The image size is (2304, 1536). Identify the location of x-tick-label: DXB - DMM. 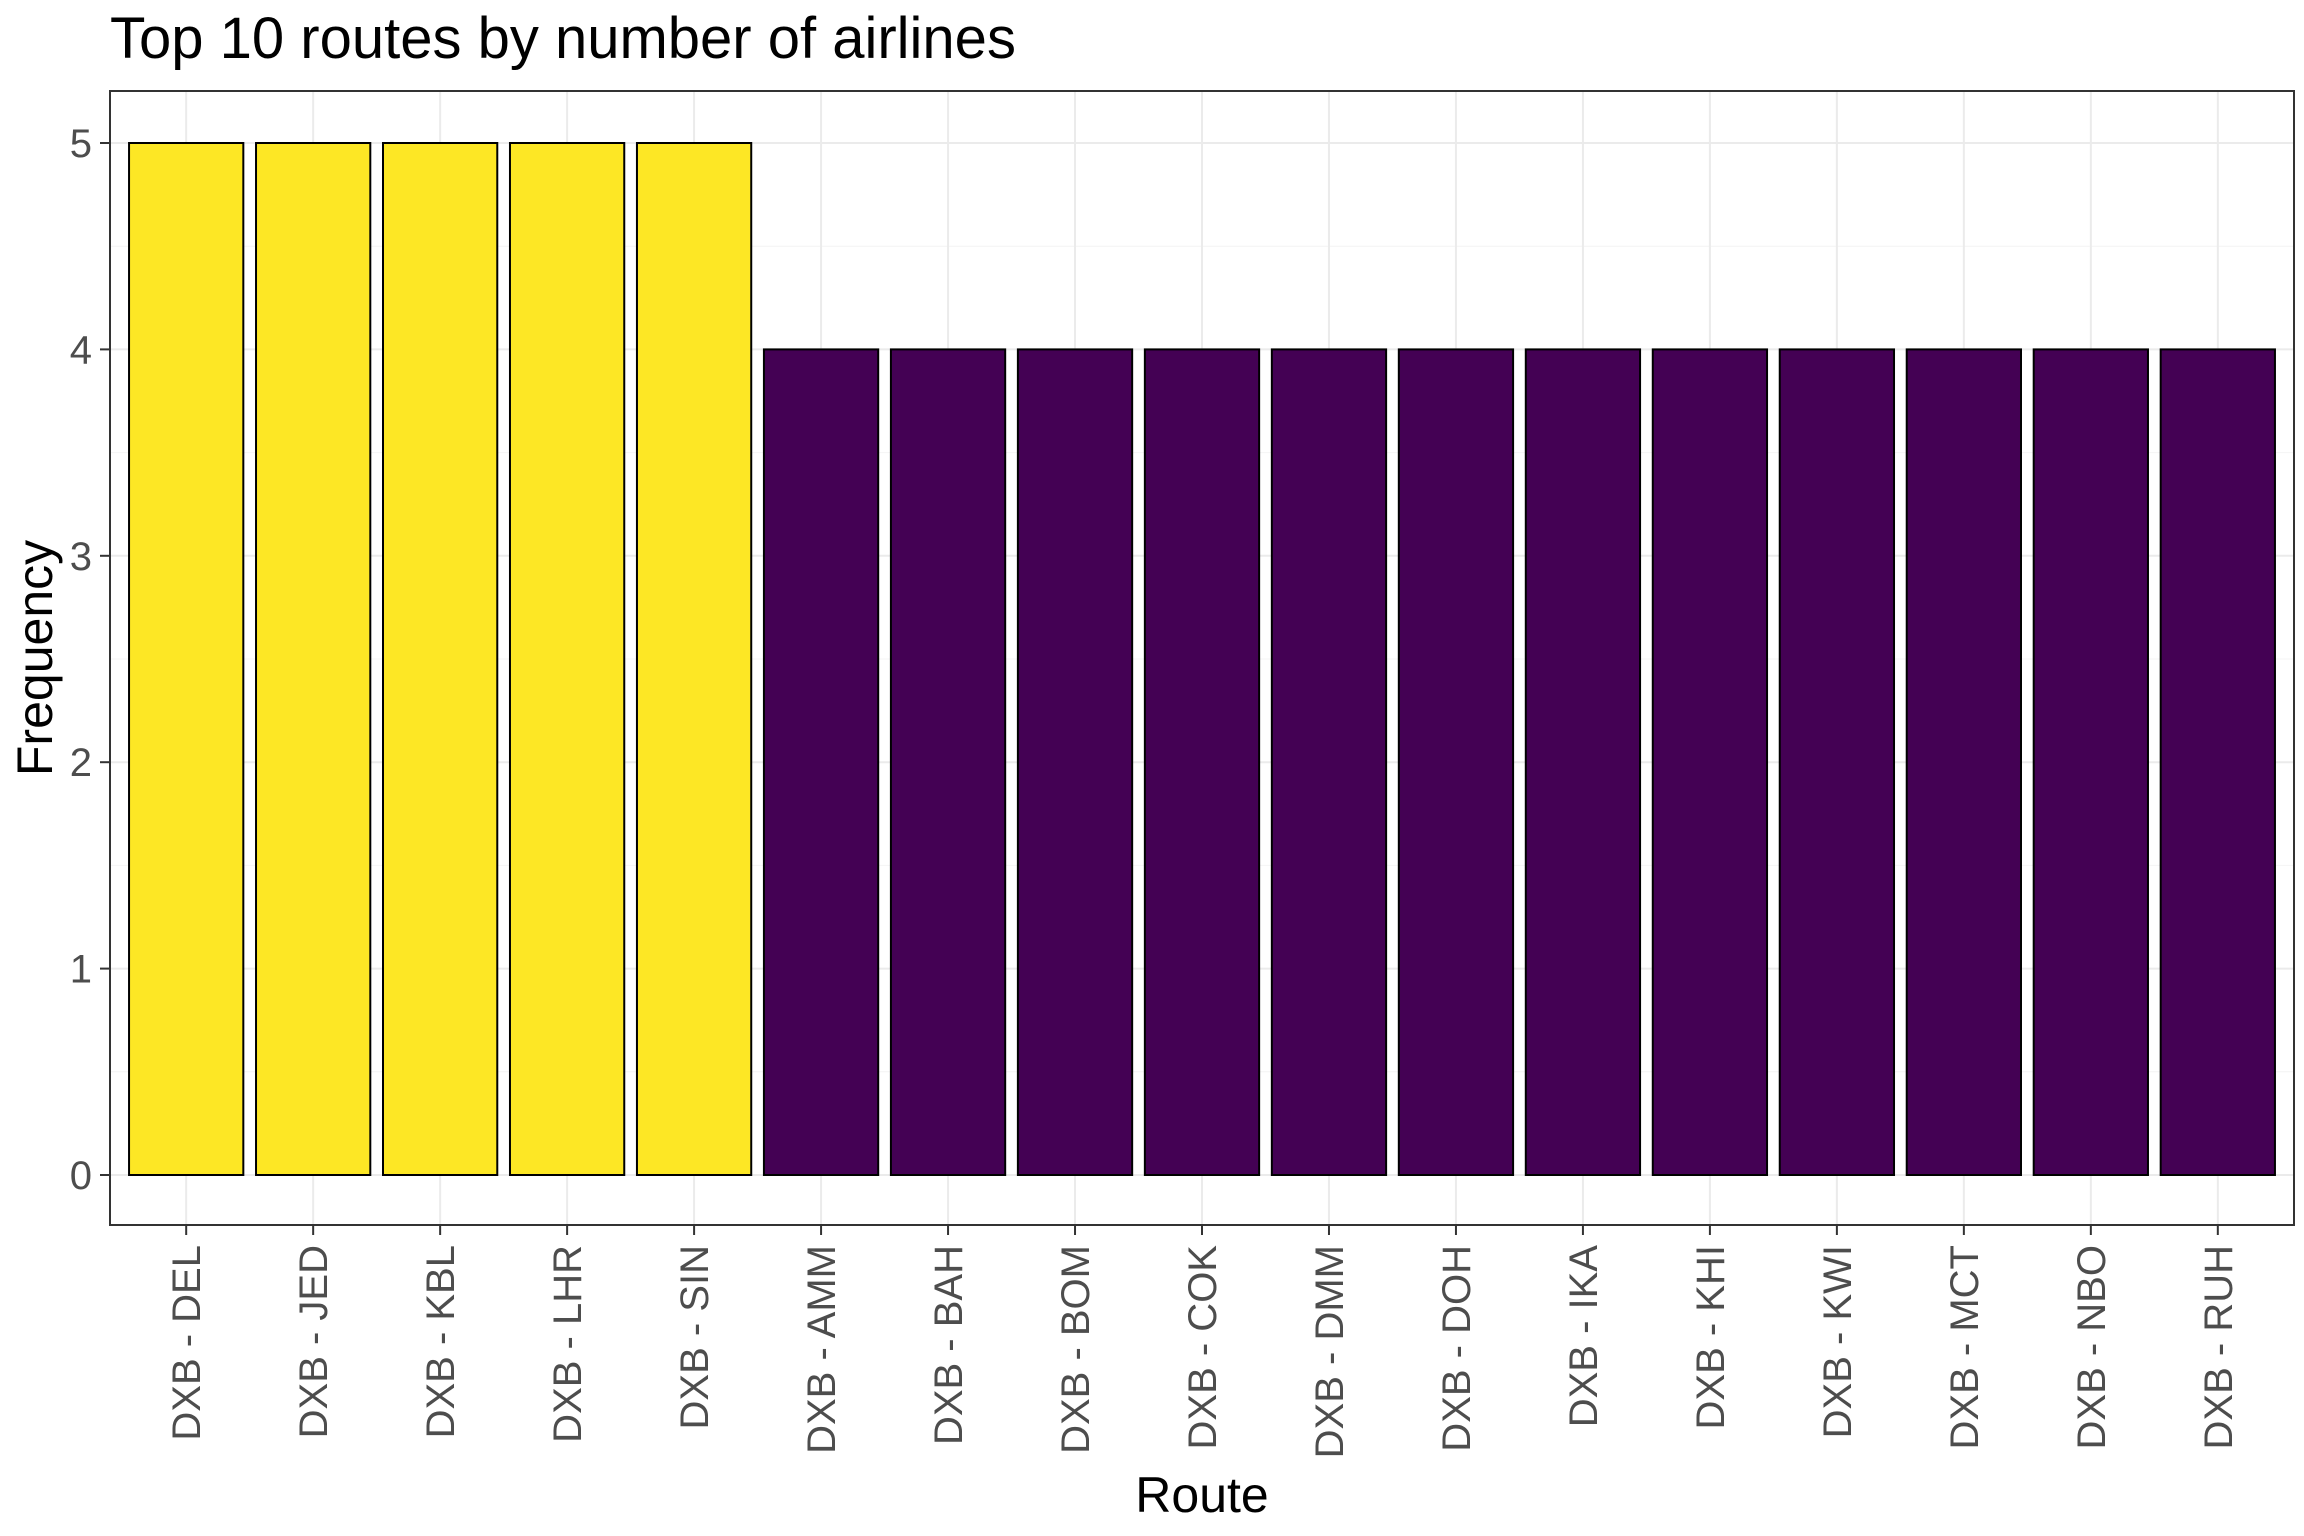
(1330, 1351).